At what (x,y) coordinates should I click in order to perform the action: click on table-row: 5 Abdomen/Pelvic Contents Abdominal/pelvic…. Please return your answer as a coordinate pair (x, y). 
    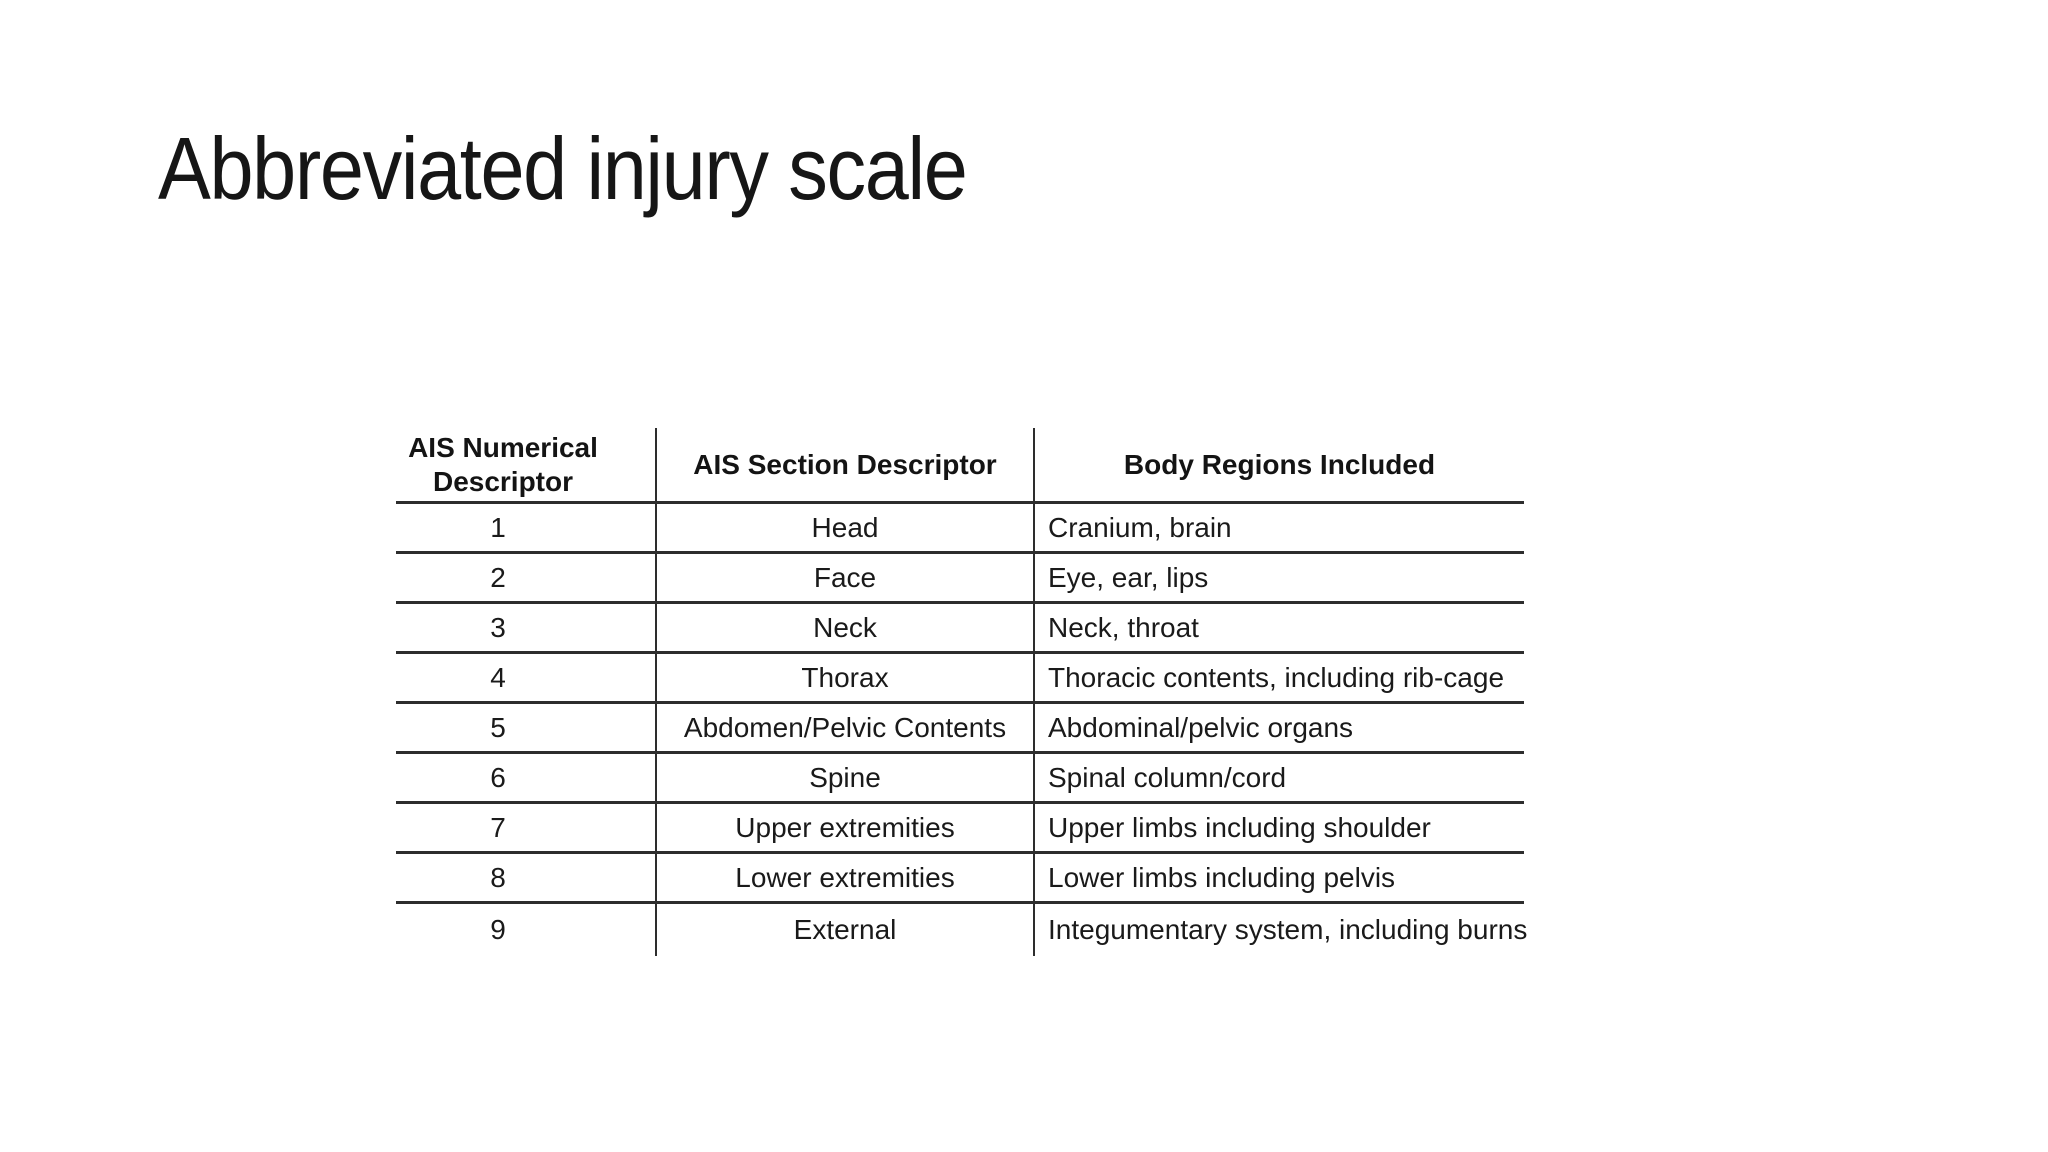
    Looking at the image, I should click on (960, 728).